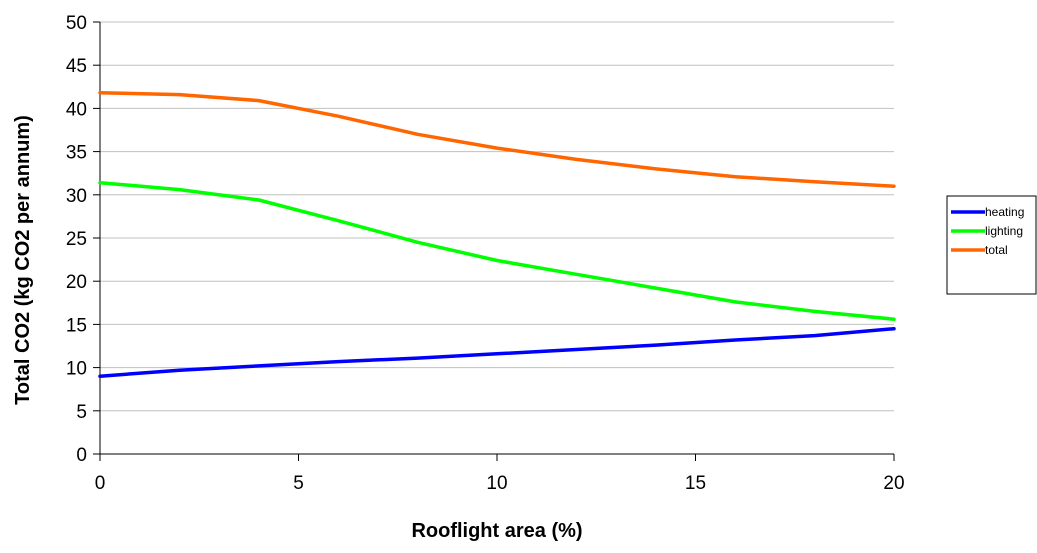 The height and width of the screenshot is (553, 1037). I want to click on y-tick-label: 30, so click(76, 196).